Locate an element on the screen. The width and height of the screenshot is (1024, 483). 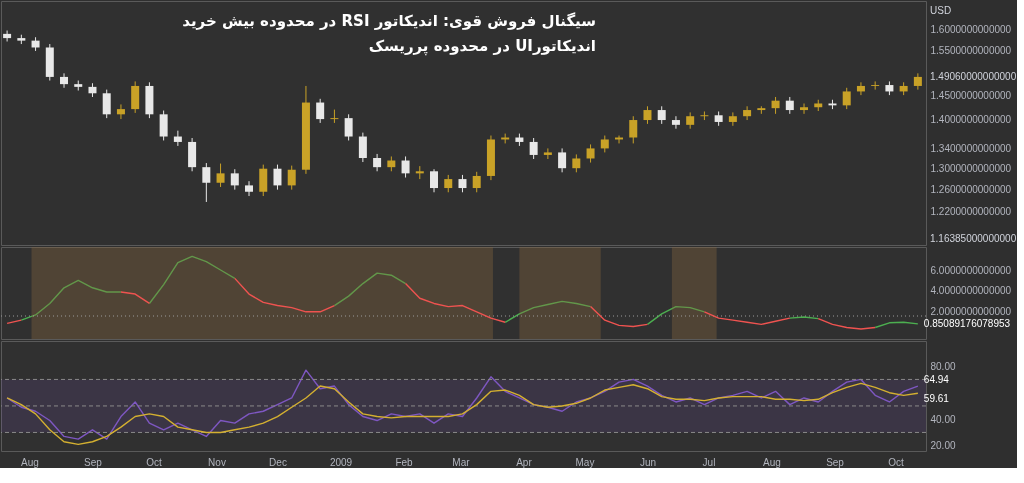
y-tick-label: 4.0000000000000 is located at coordinates (971, 291).